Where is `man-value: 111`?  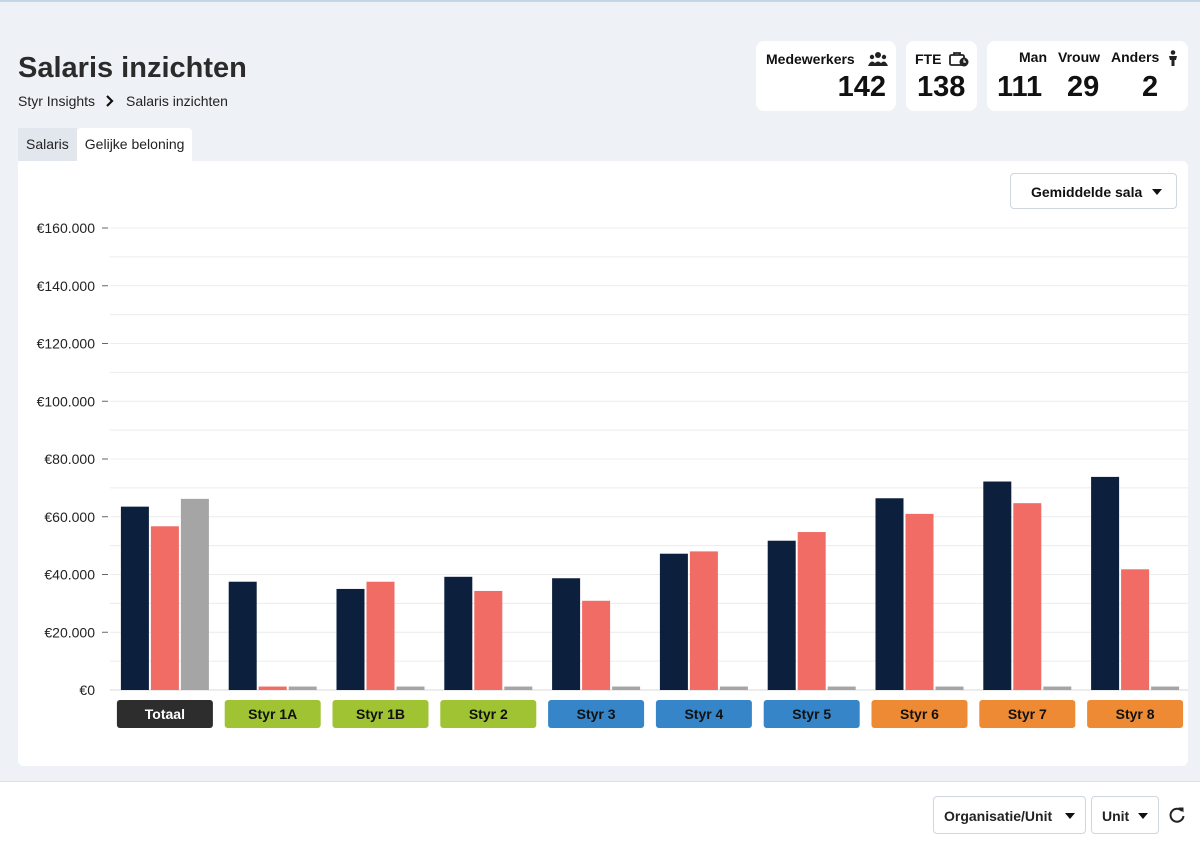 man-value: 111 is located at coordinates (1020, 87).